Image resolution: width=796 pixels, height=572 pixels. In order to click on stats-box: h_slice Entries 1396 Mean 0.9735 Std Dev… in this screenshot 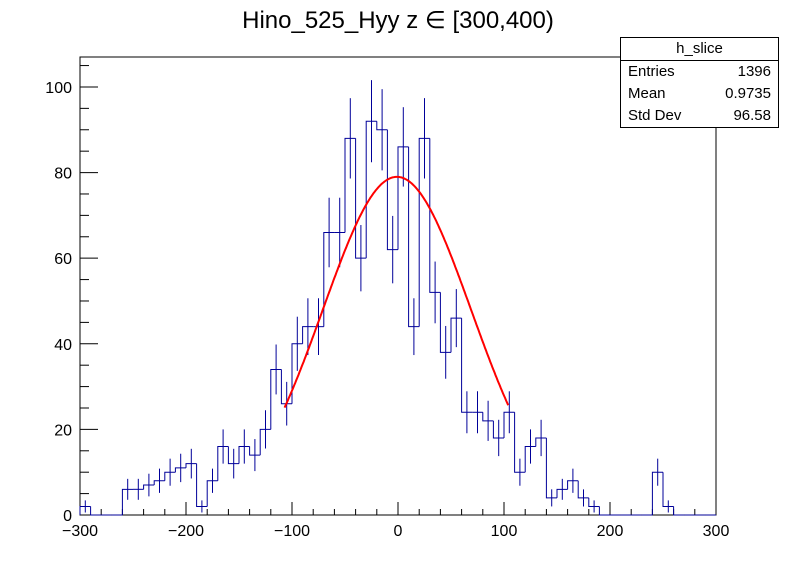, I will do `click(699, 82)`.